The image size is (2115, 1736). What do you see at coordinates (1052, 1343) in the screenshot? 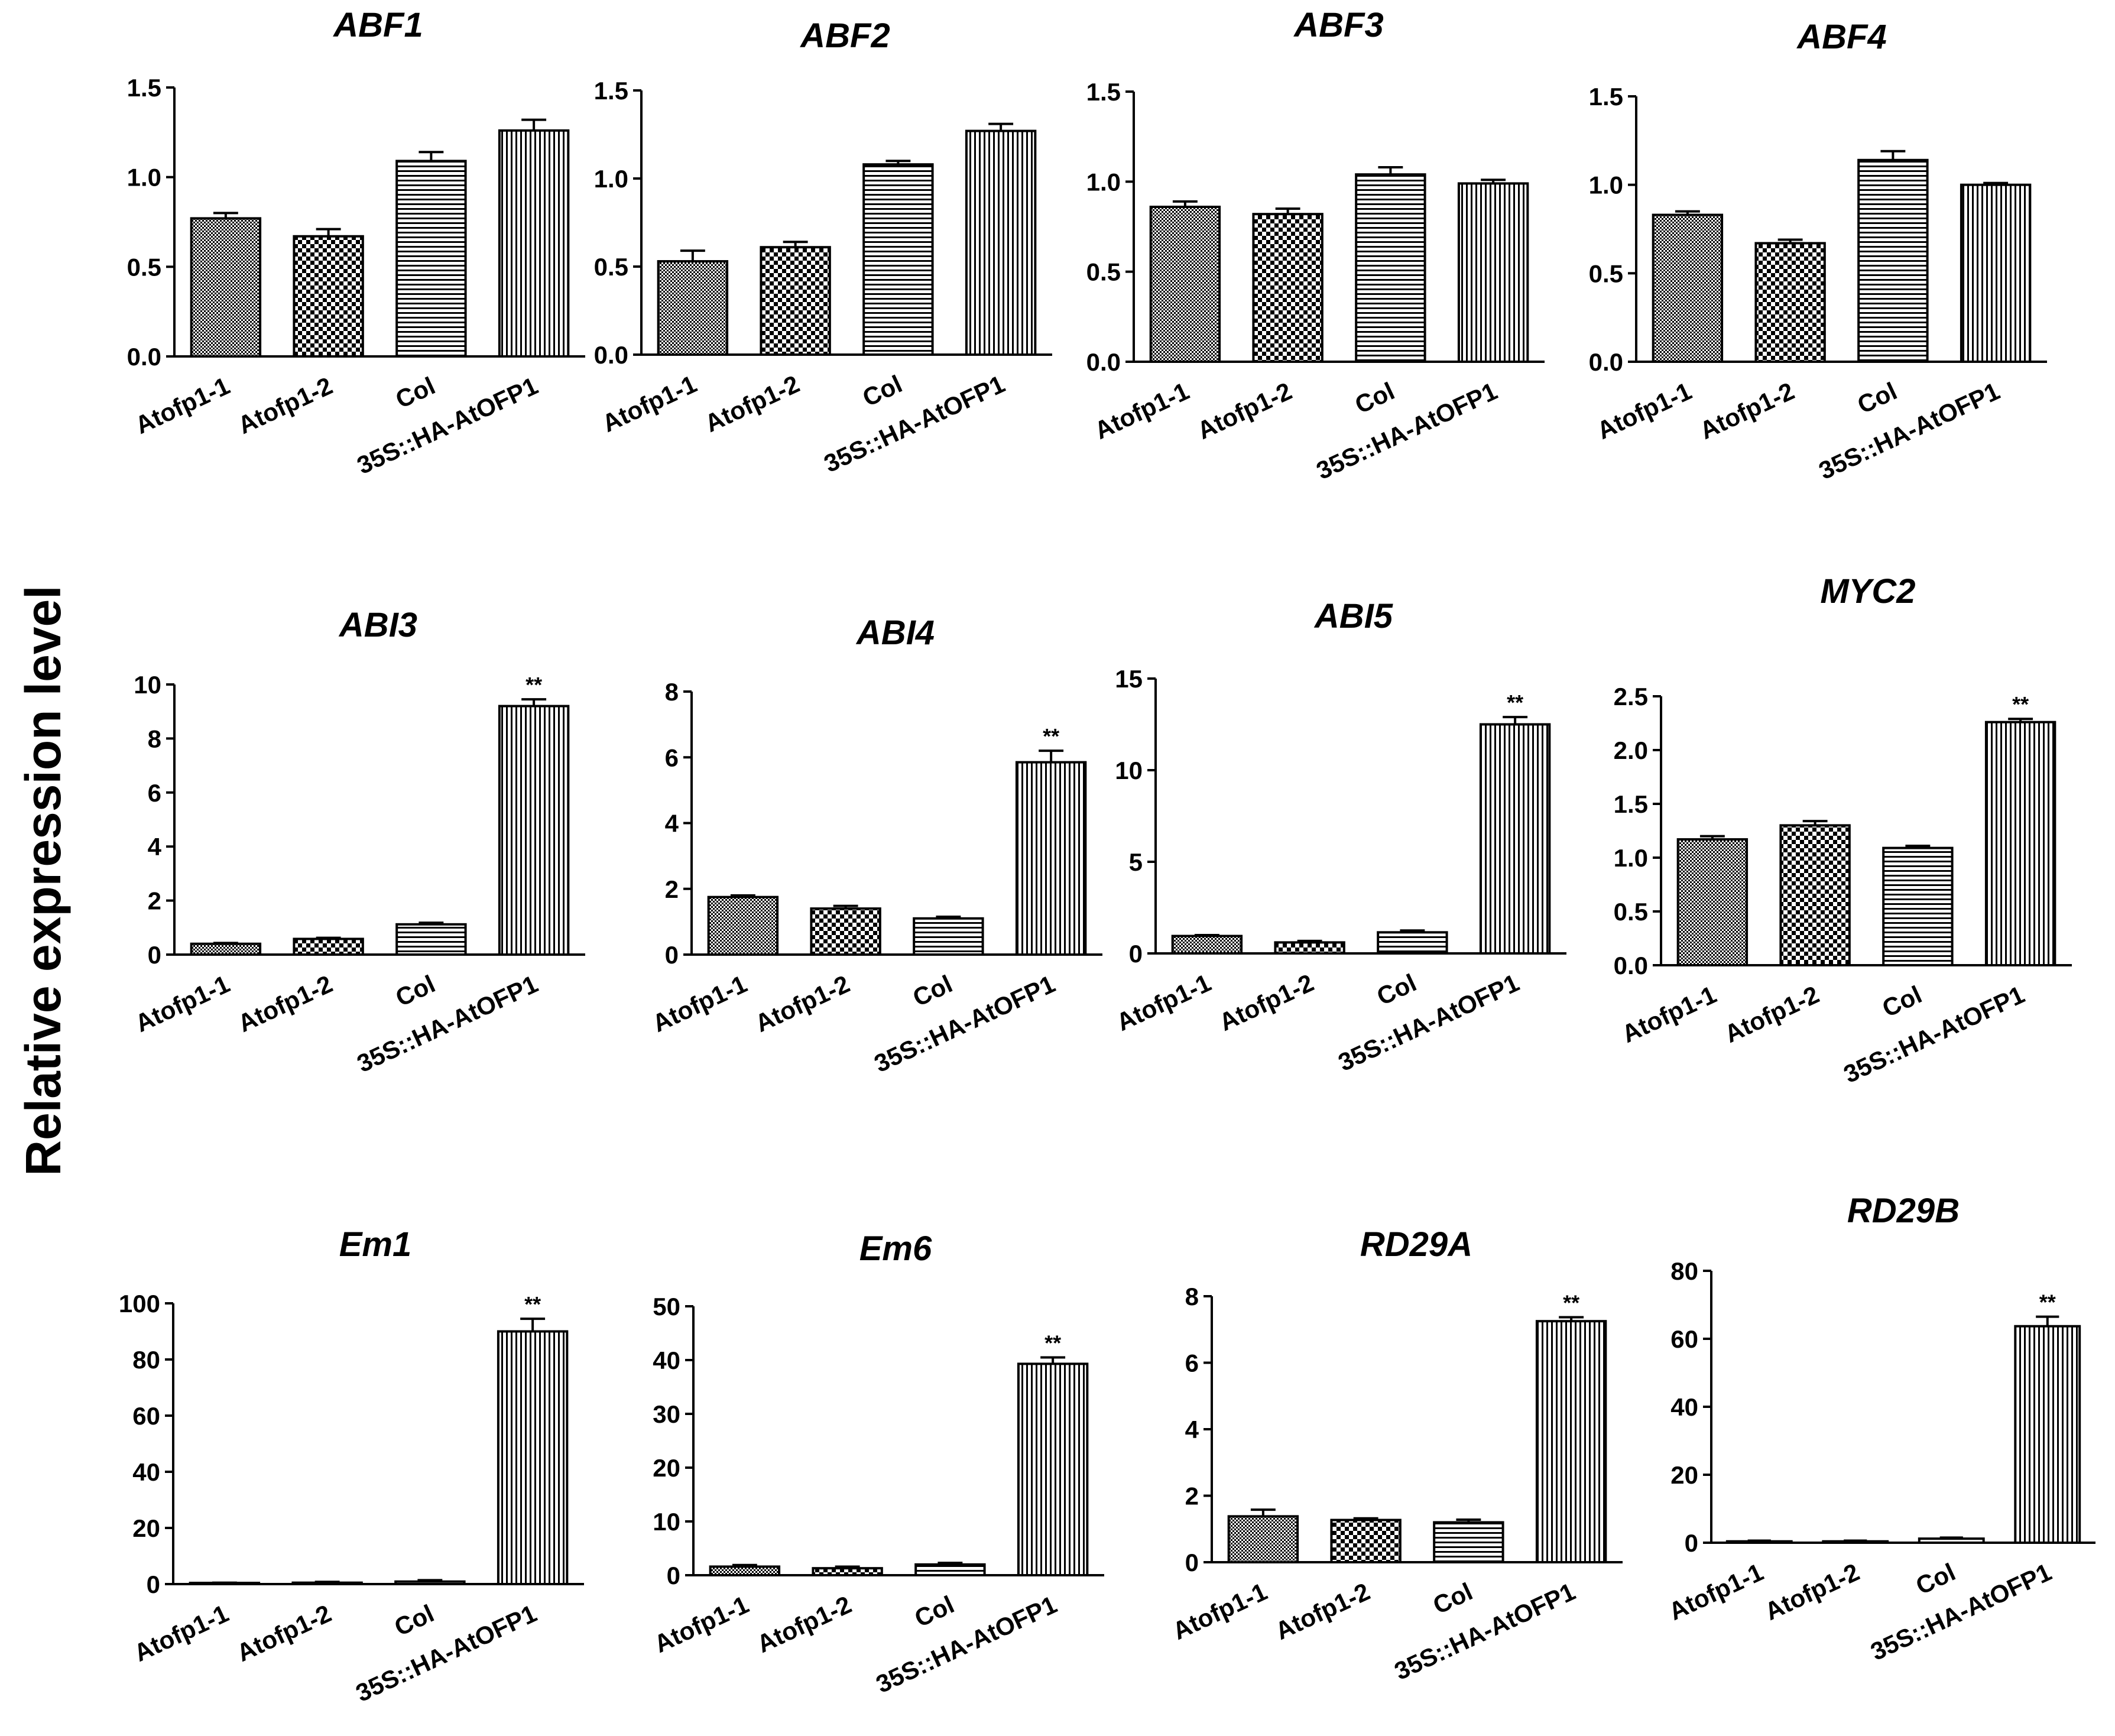
I see `significance-em6-4: **` at bounding box center [1052, 1343].